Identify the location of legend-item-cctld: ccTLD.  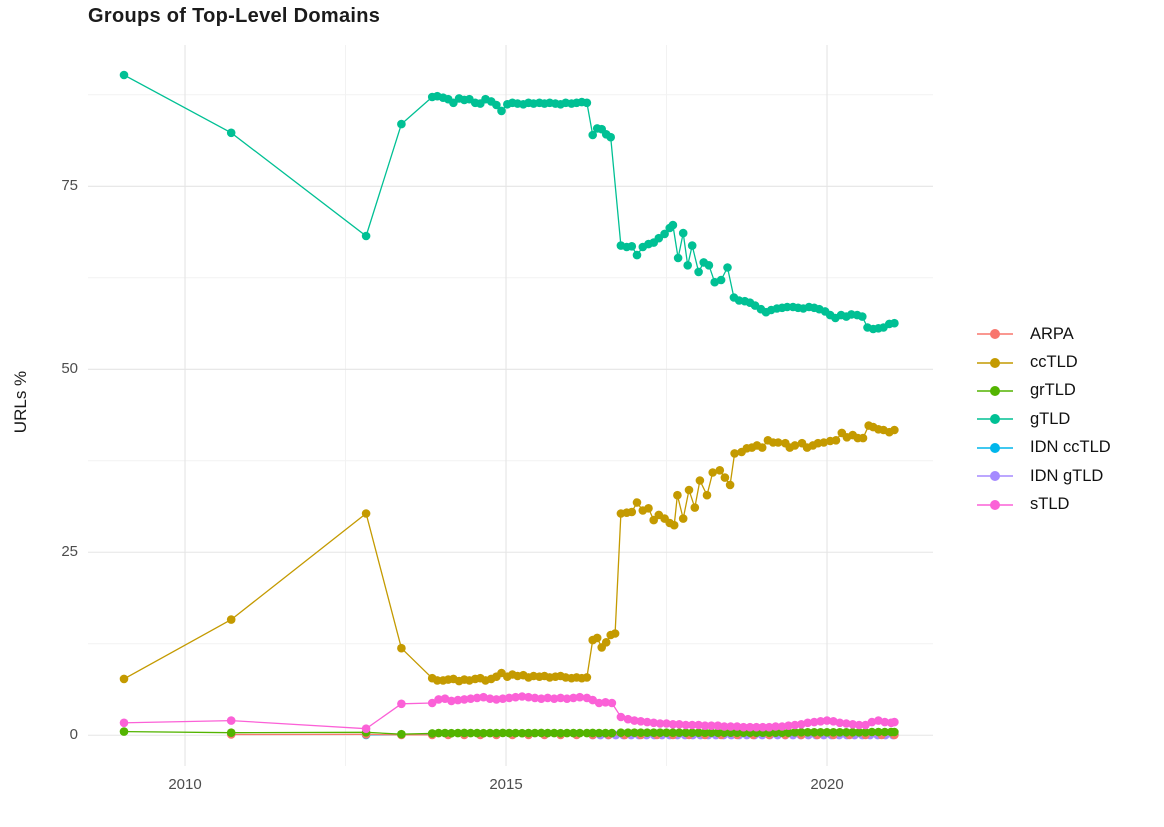
(1044, 362).